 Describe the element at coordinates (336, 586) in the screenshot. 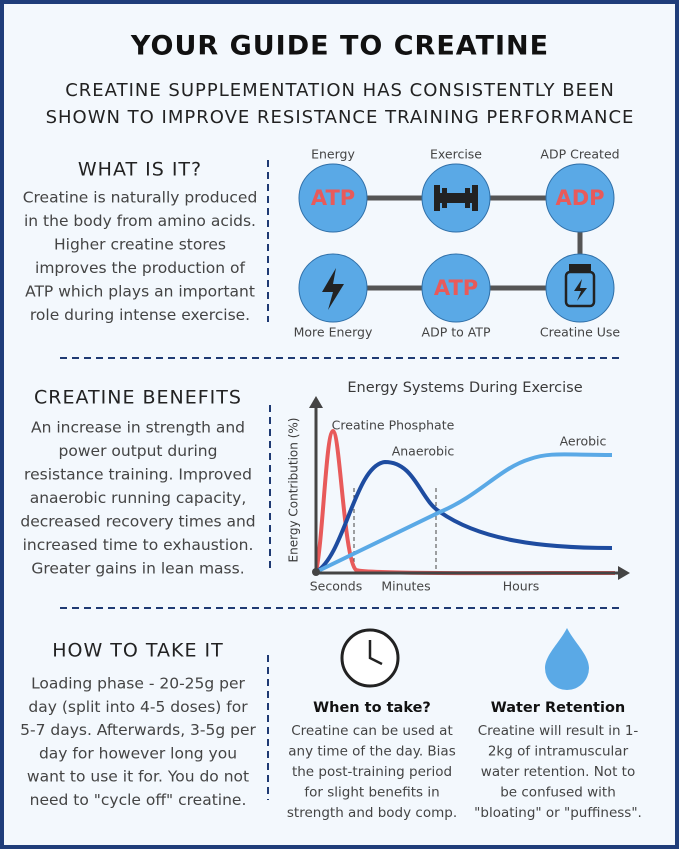

I see `x-label: Seconds` at that location.